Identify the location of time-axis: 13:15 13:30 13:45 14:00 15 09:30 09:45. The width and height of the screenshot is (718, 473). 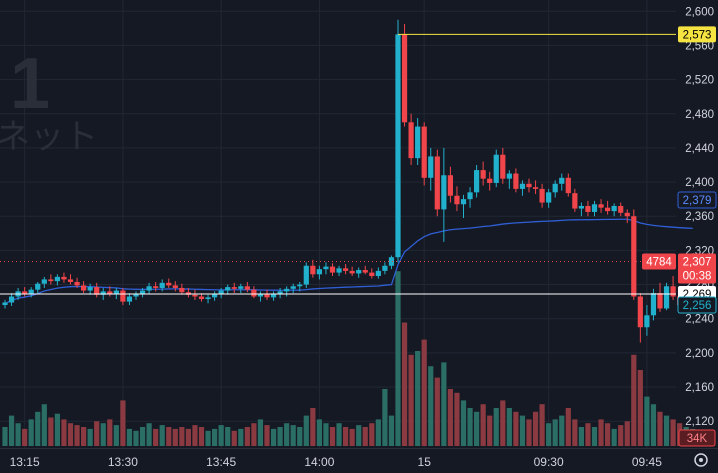
(336, 462).